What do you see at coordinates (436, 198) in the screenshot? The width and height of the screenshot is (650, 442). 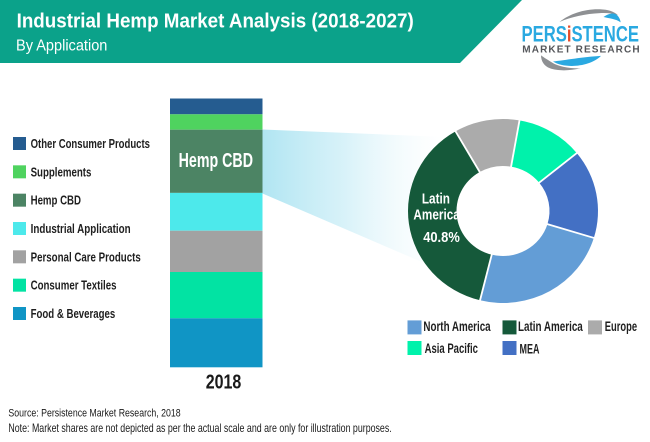 I see `svg-text: Latin` at bounding box center [436, 198].